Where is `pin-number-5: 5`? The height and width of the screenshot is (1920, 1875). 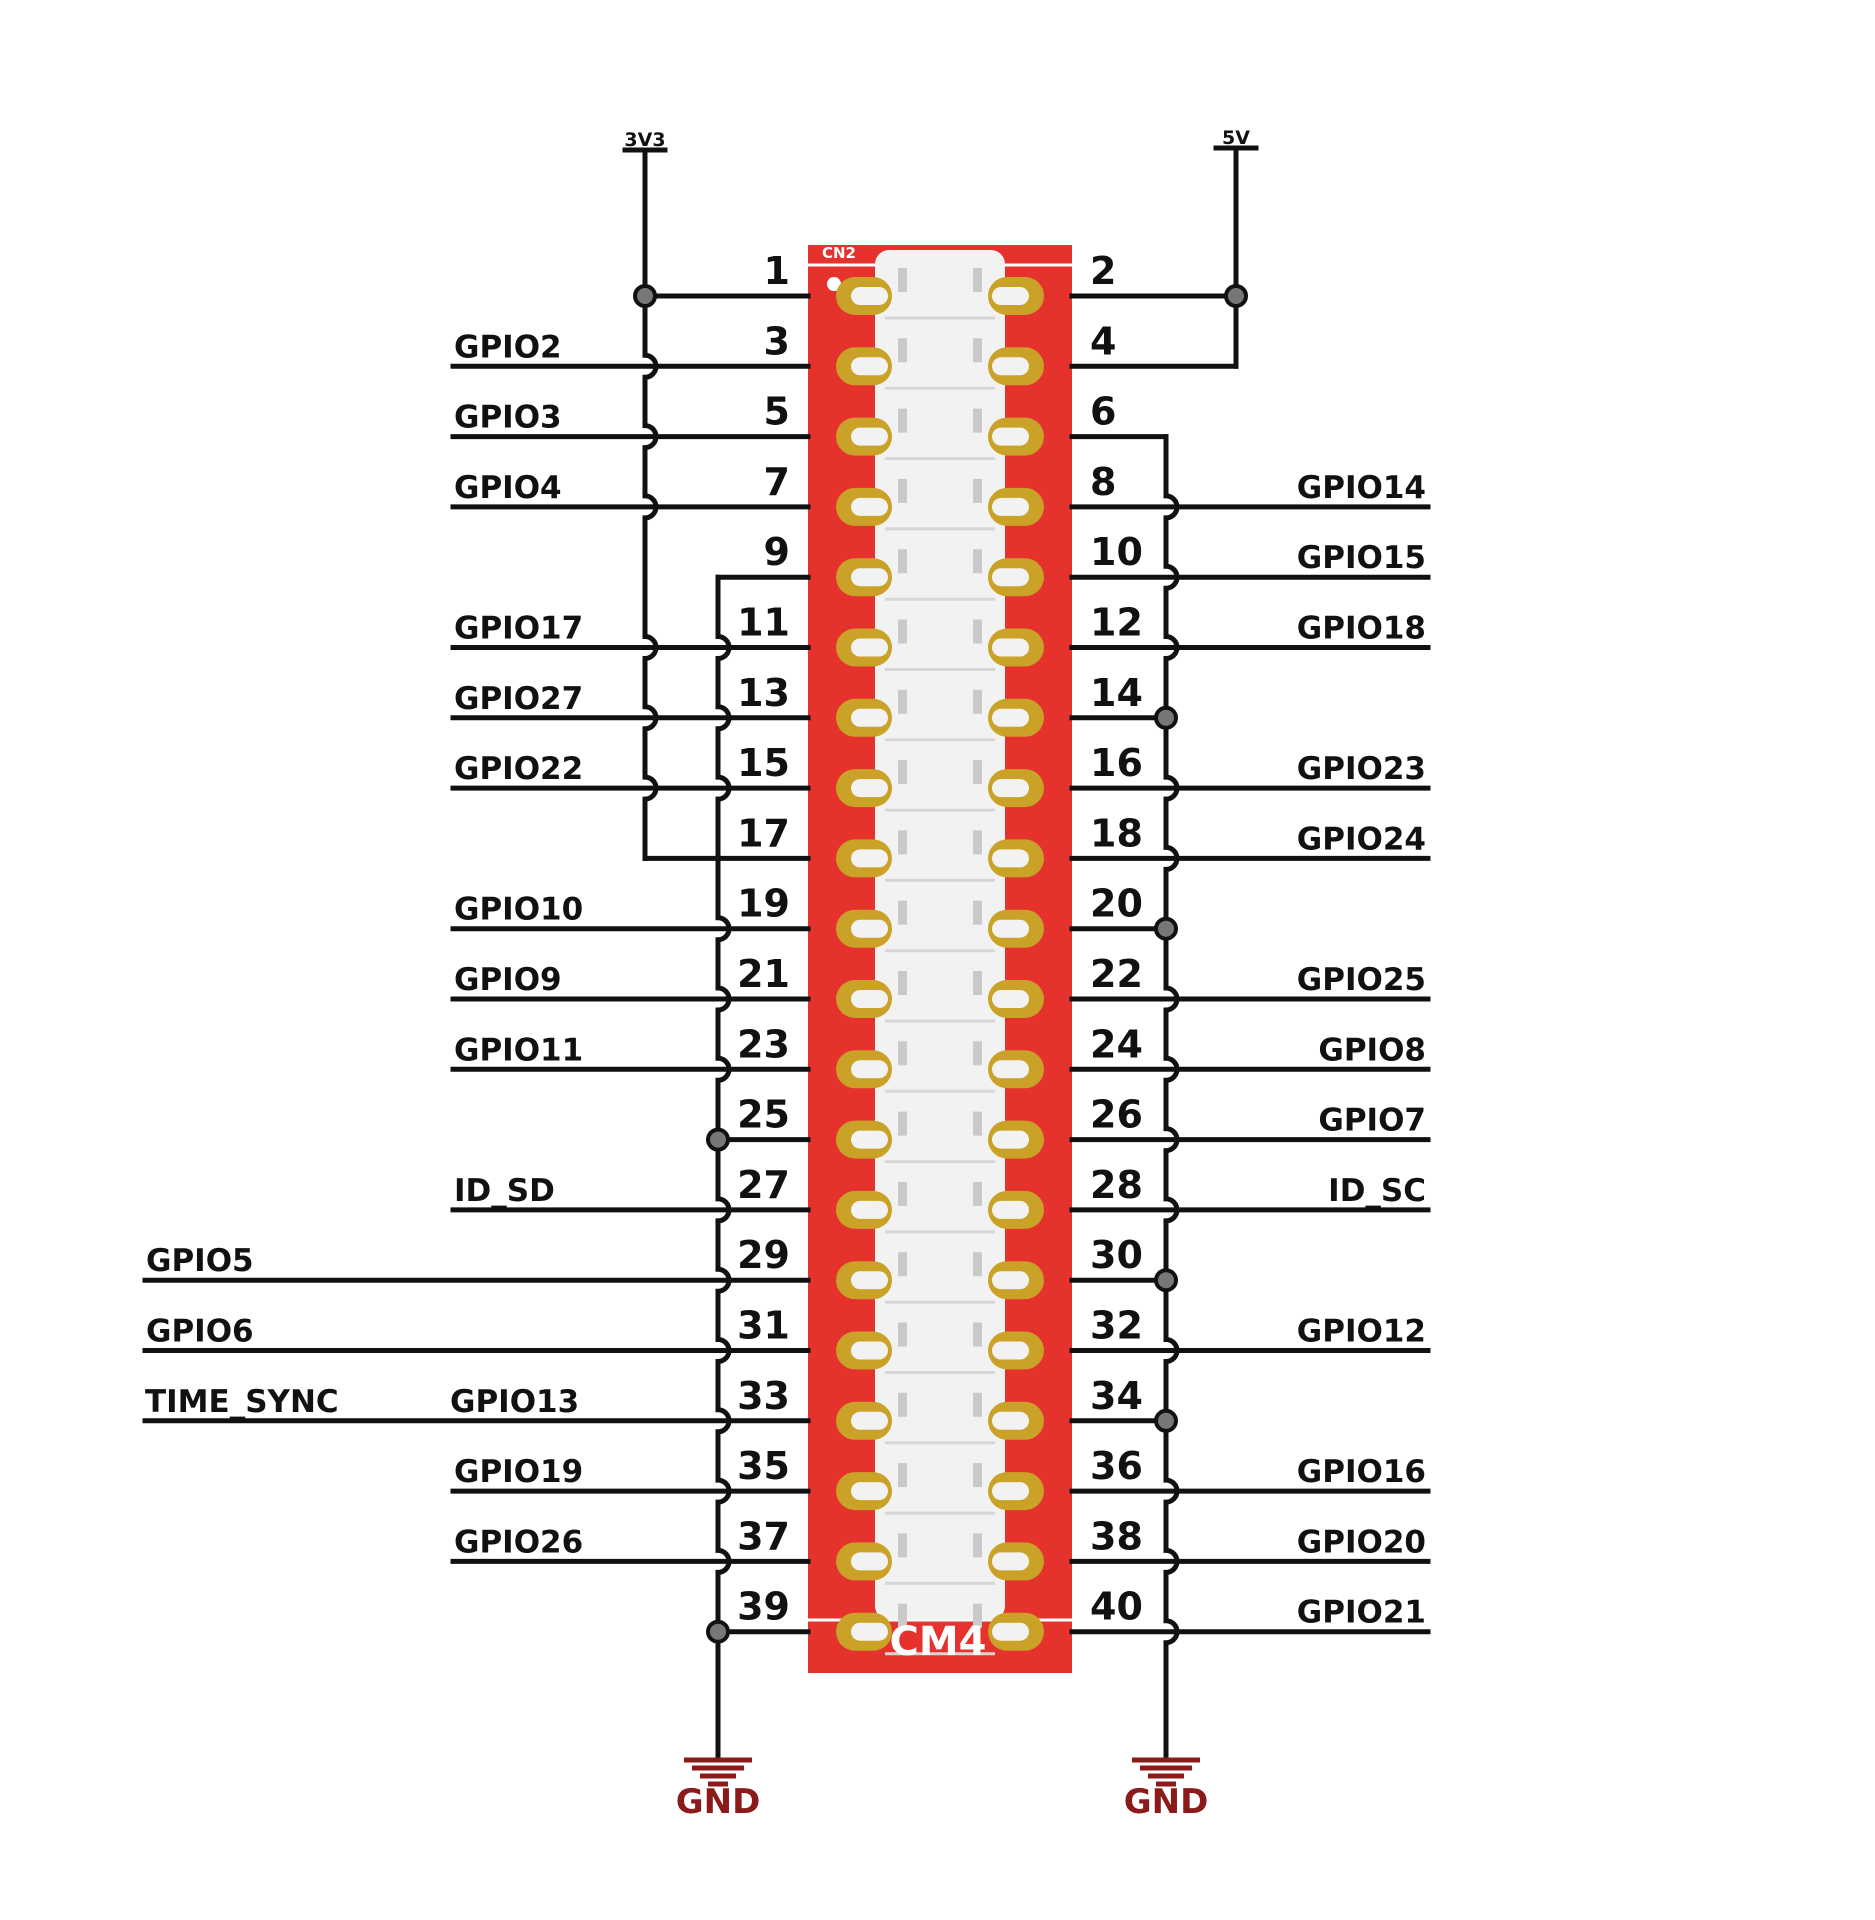
pin-number-5: 5 is located at coordinates (777, 412).